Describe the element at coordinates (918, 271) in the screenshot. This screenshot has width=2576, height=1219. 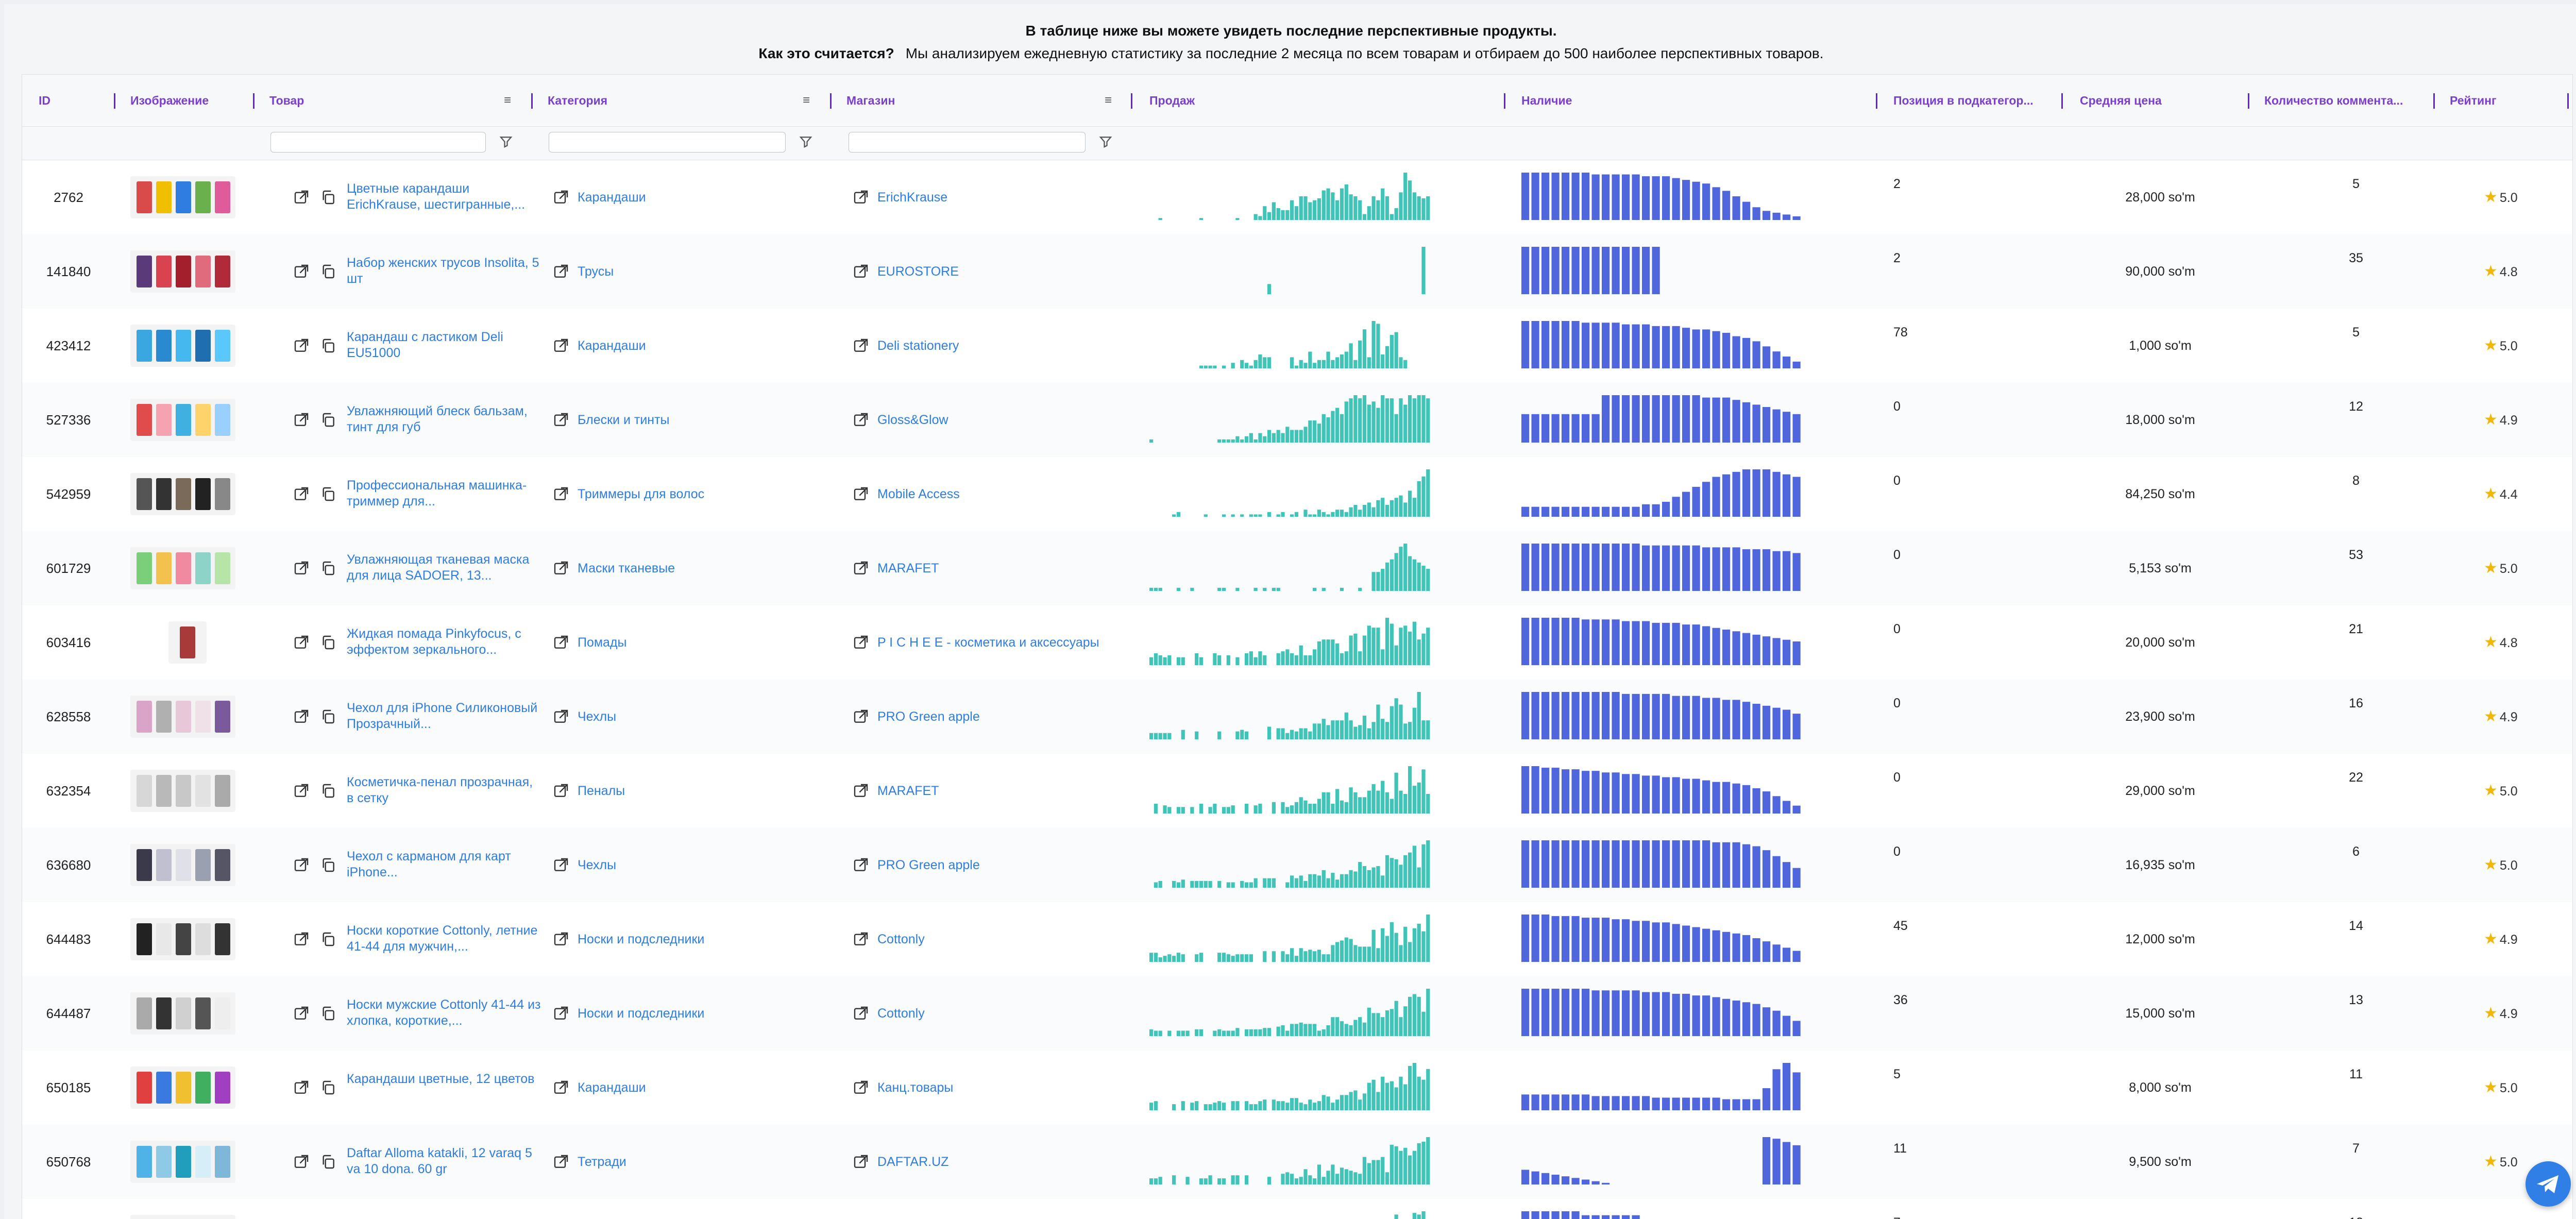
I see `store-link: EUROSTORE` at that location.